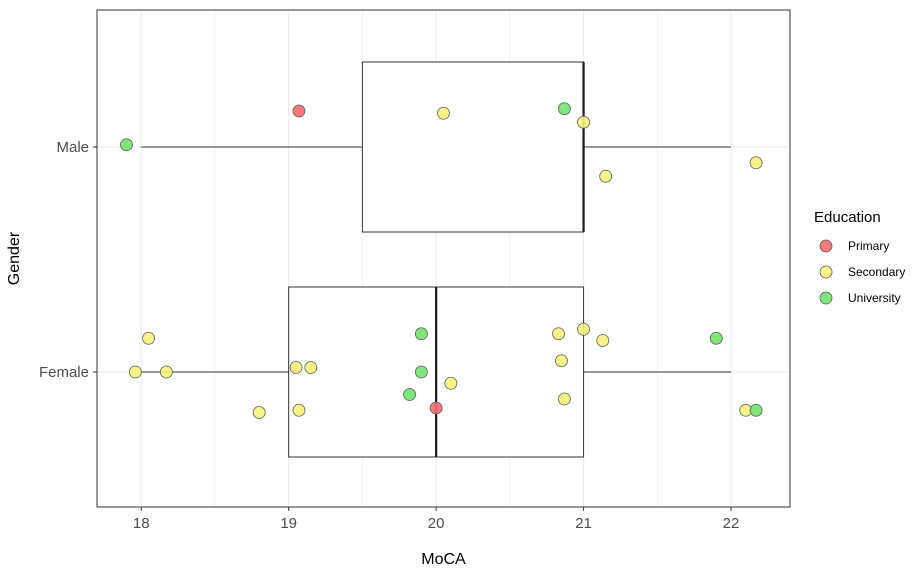  I want to click on x-axis-ticks: 18 19 20 21 22, so click(436, 519).